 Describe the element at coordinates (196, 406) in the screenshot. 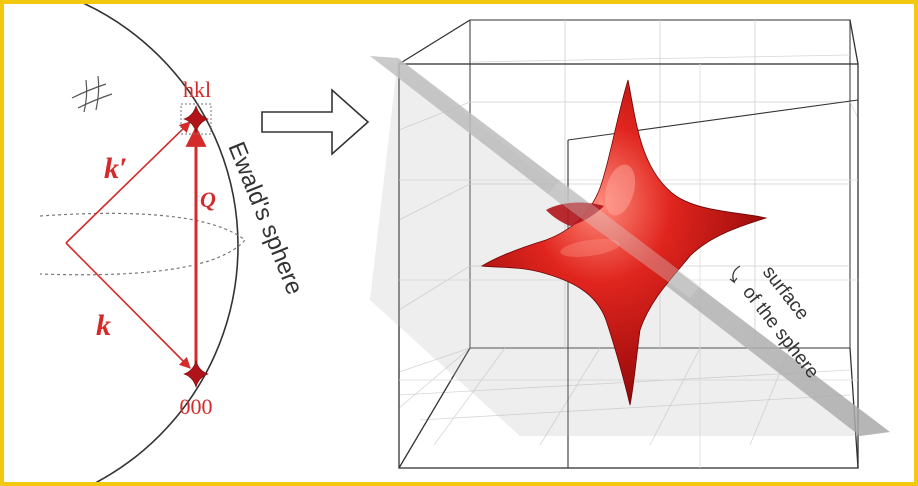

I see `point-000-label: 000` at that location.